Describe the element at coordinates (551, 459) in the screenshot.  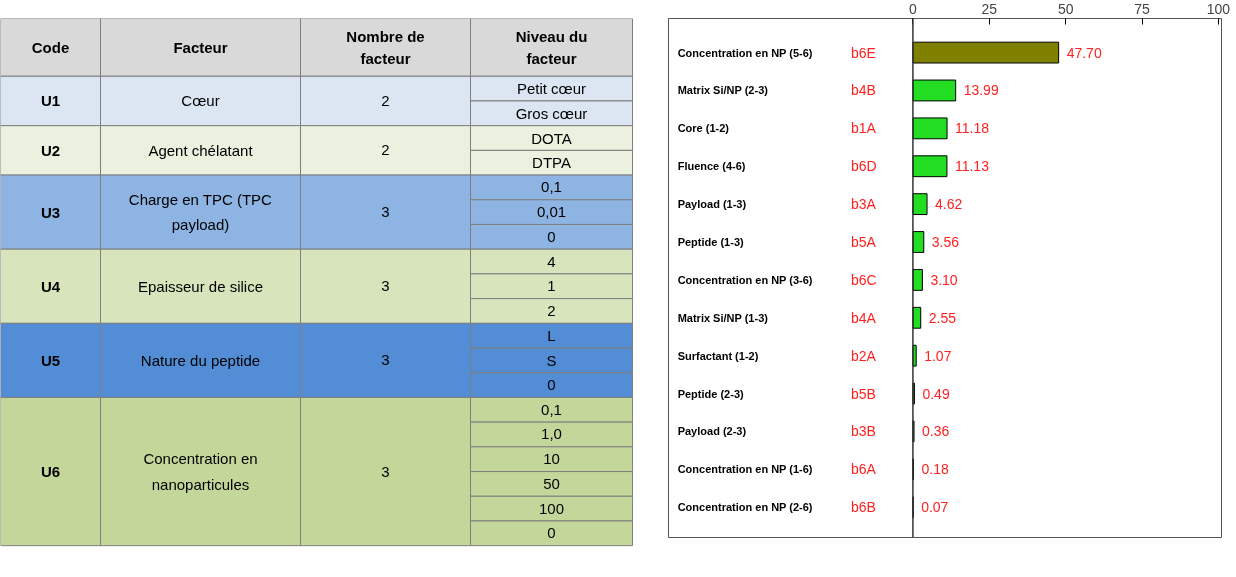
I see `text: 10` at that location.